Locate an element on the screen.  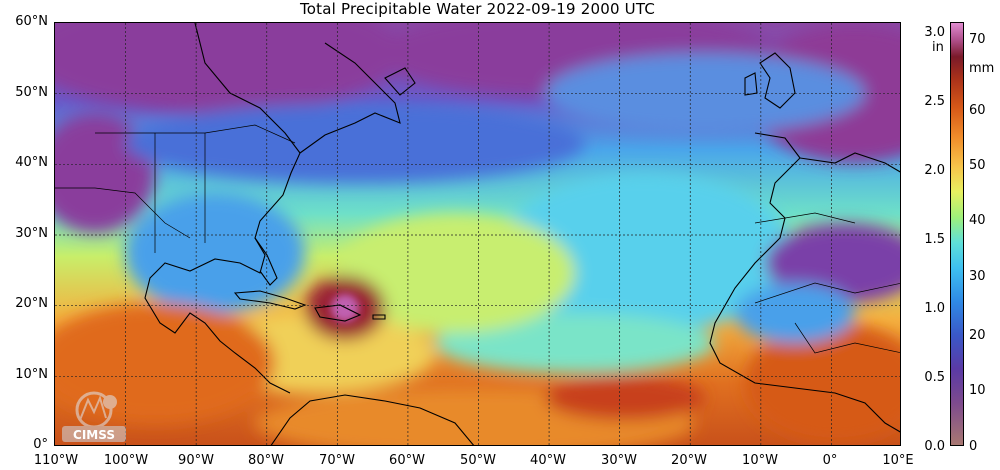
lat-label-50n: 50°N is located at coordinates (31, 92).